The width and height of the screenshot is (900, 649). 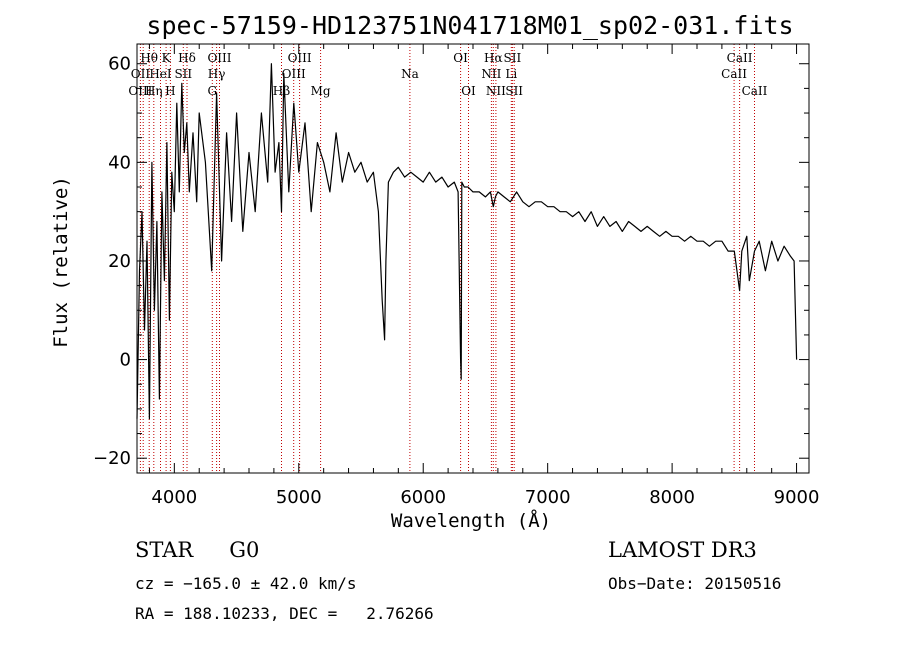 I want to click on line-label: Hθ, so click(x=149, y=58).